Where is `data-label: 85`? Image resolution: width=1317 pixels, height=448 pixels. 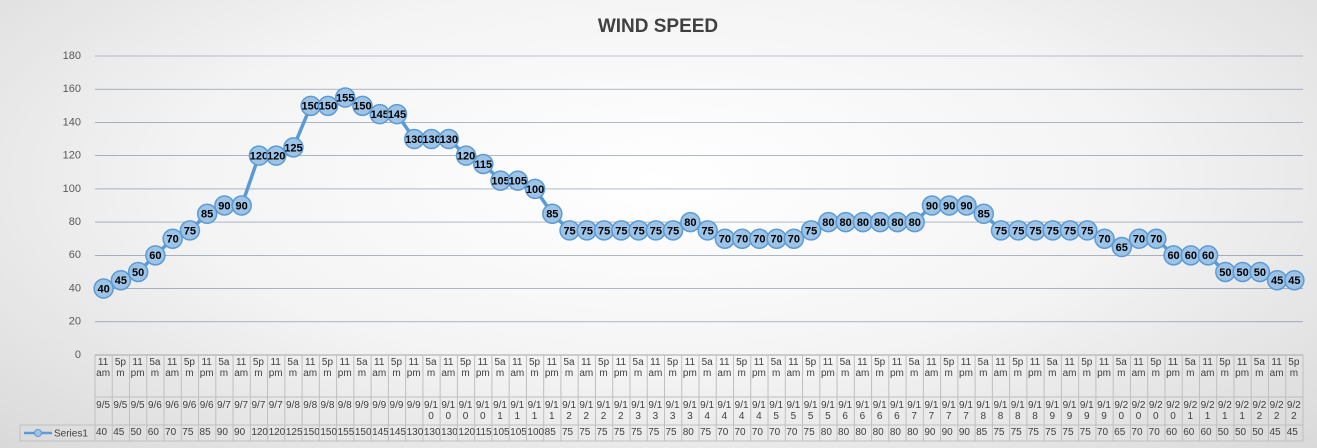
data-label: 85 is located at coordinates (552, 215).